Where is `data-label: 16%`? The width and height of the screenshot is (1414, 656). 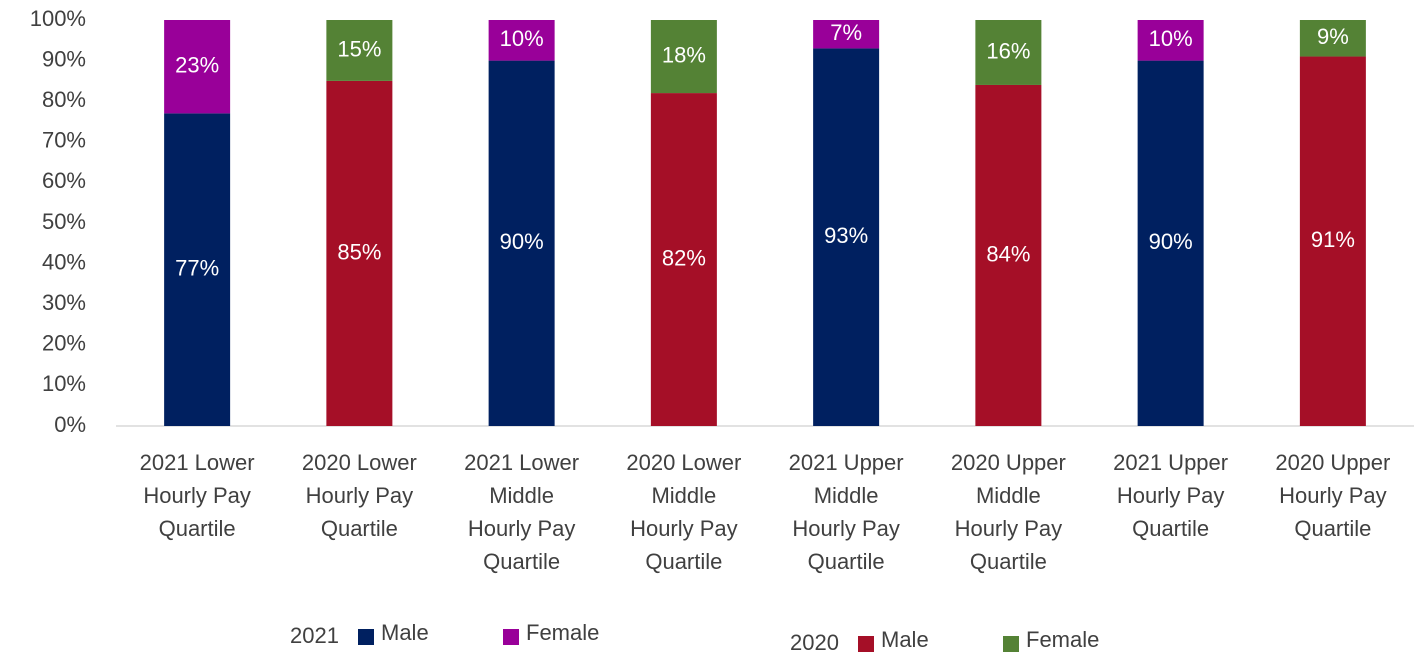
data-label: 16% is located at coordinates (1008, 50).